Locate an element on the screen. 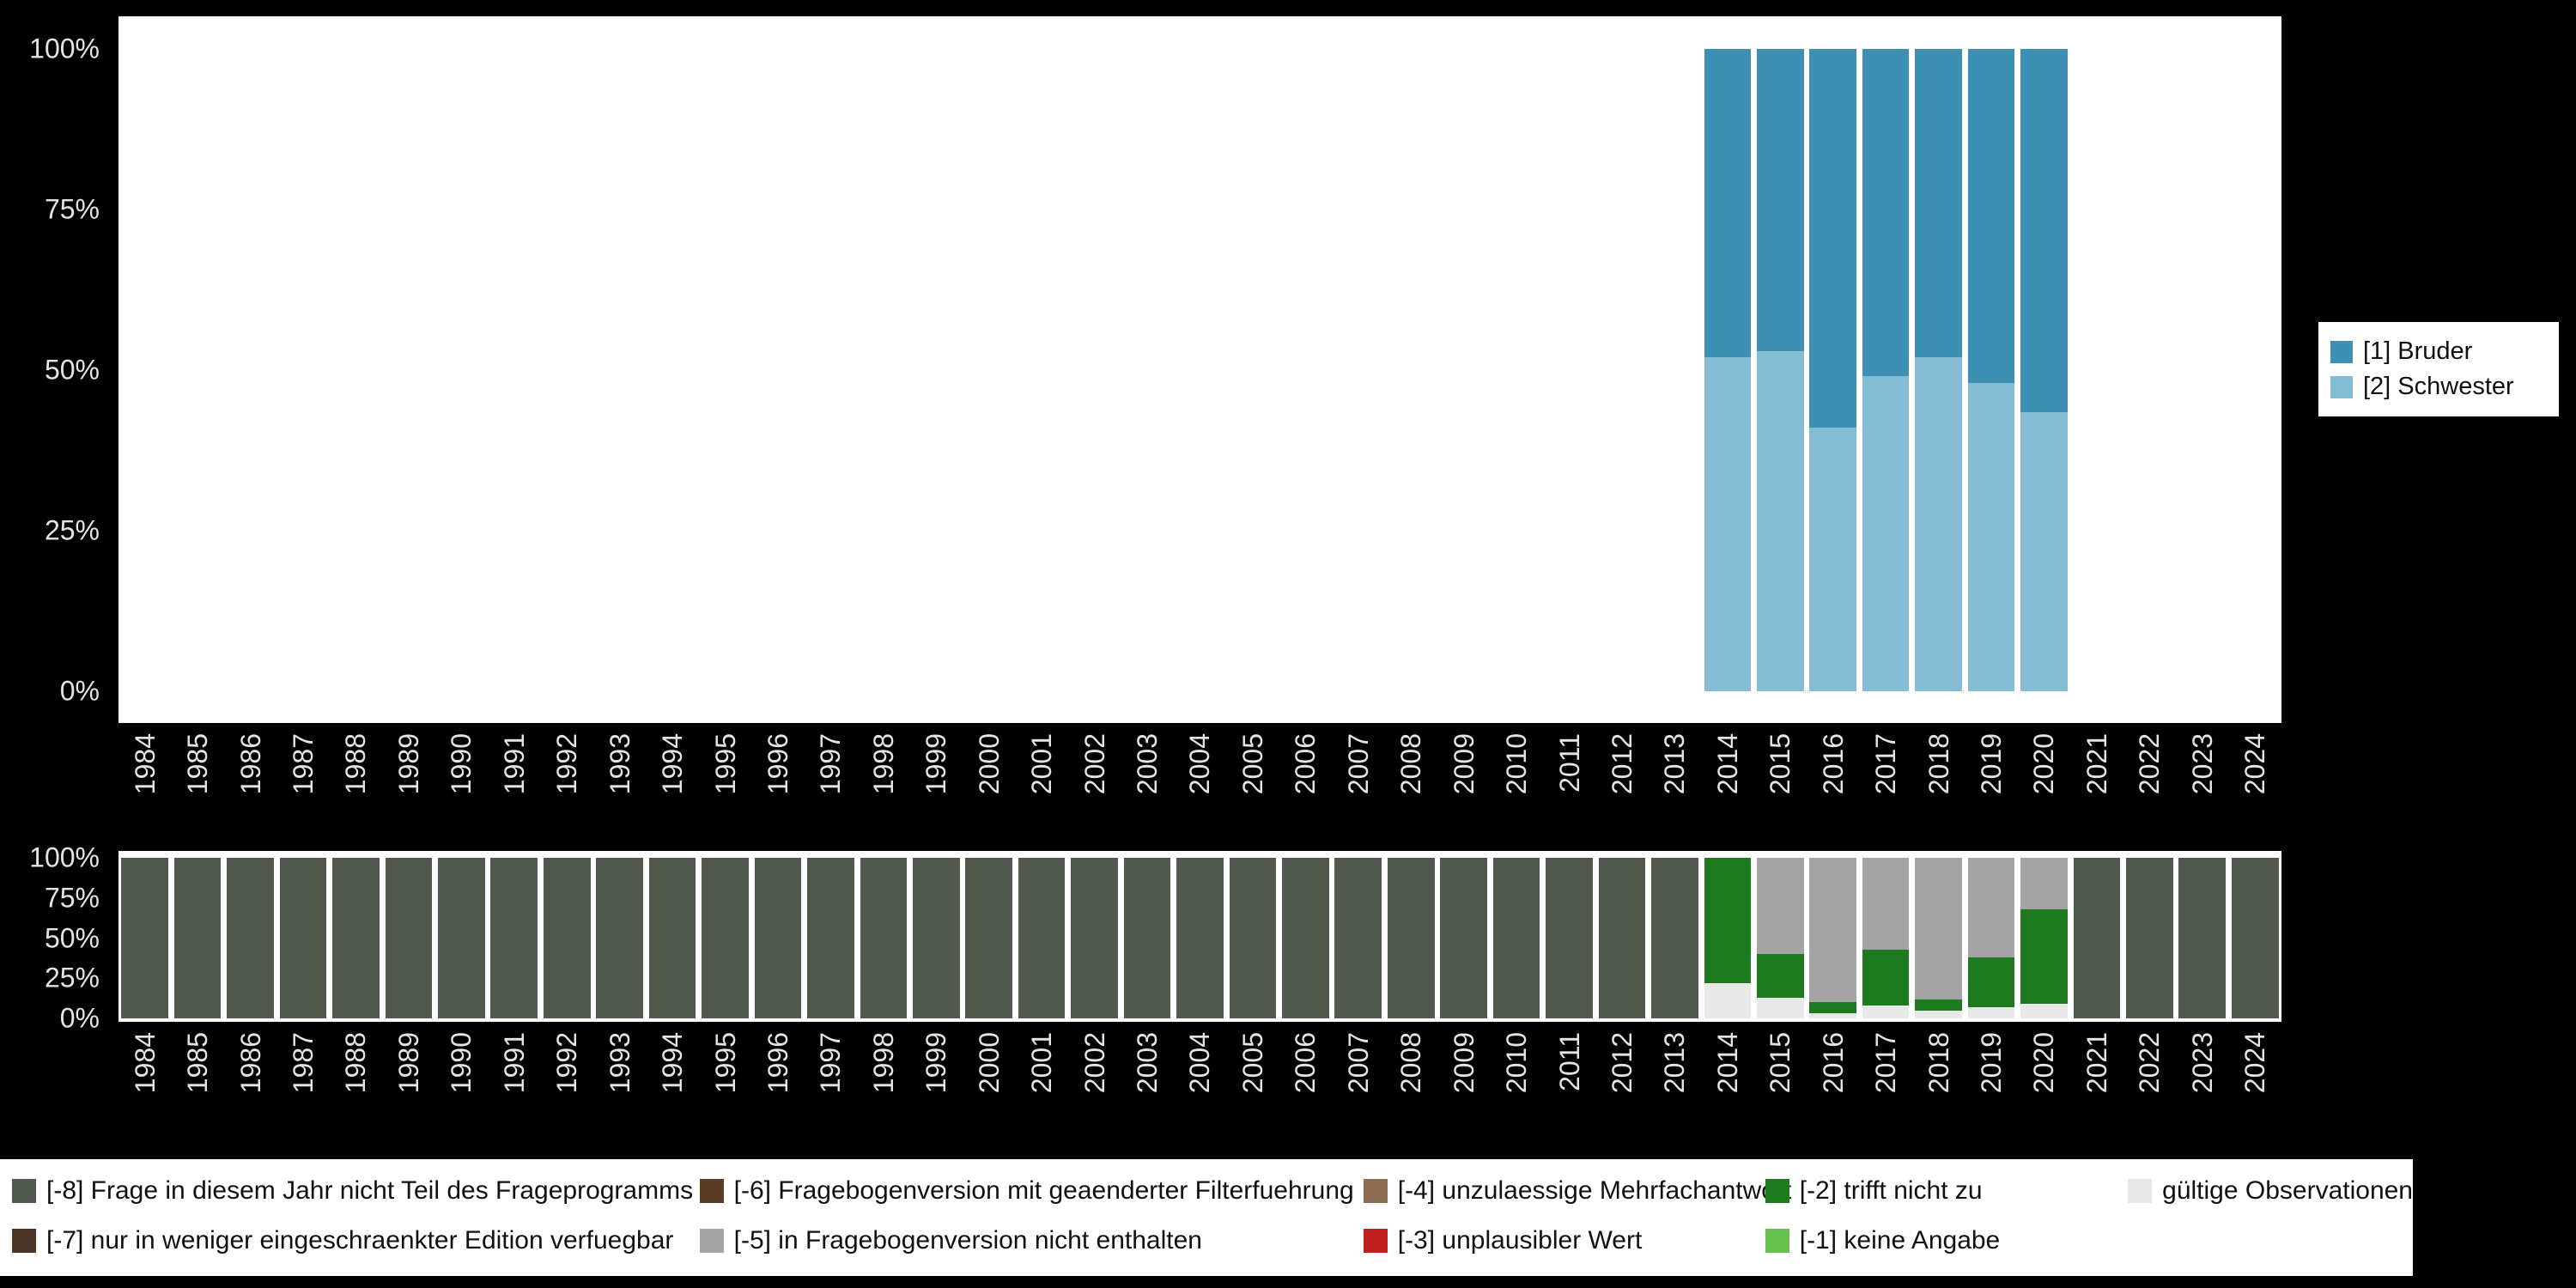 This screenshot has height=1288, width=2576. x-tick: 1996 is located at coordinates (777, 792).